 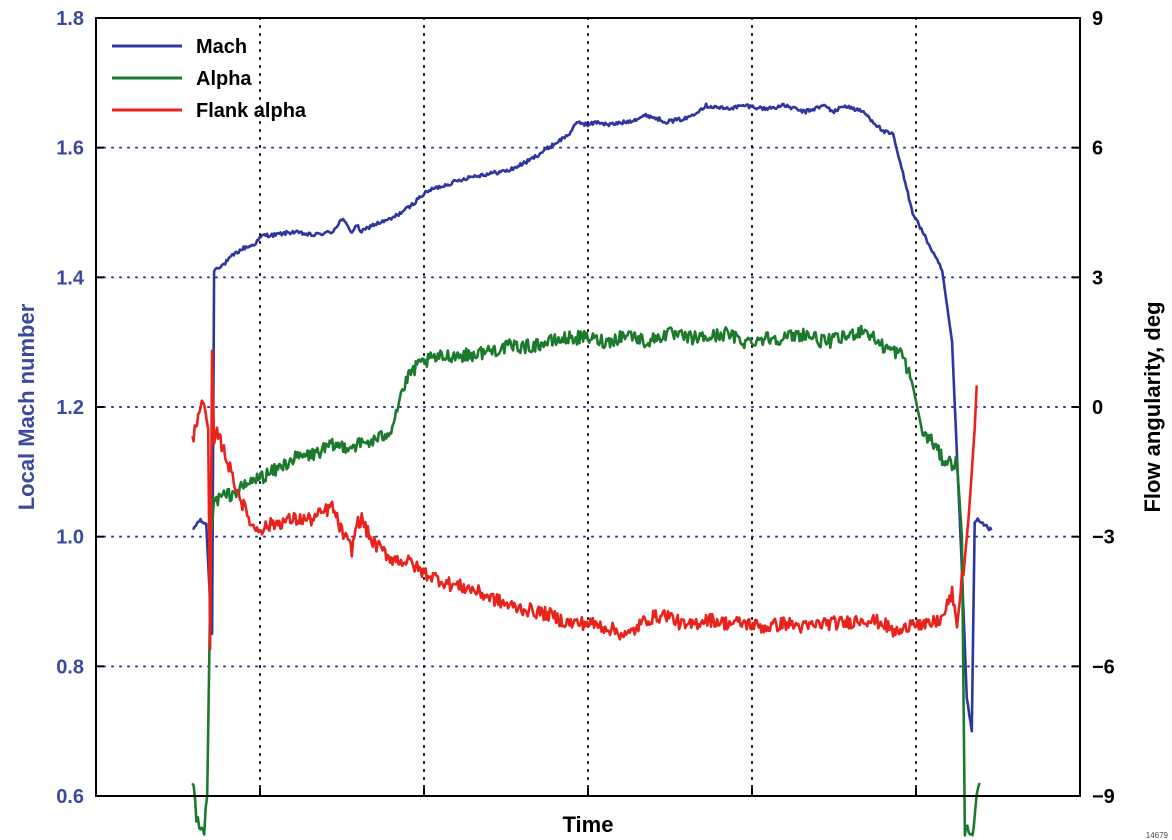 What do you see at coordinates (70, 667) in the screenshot?
I see `left-tick-label: 0.8` at bounding box center [70, 667].